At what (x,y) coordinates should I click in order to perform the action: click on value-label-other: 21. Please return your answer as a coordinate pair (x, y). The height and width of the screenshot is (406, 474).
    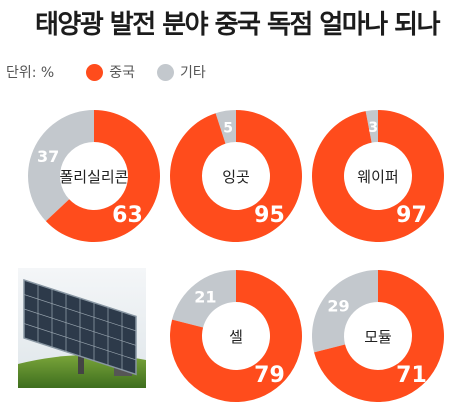
    Looking at the image, I should click on (205, 296).